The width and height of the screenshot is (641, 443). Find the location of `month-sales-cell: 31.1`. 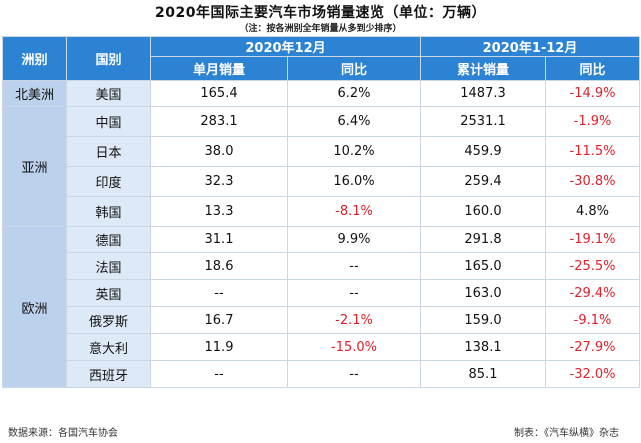

month-sales-cell: 31.1 is located at coordinates (219, 239).